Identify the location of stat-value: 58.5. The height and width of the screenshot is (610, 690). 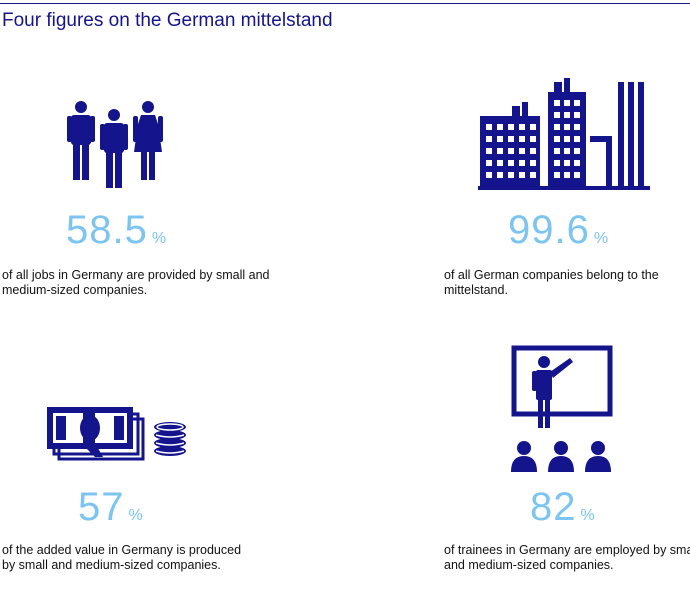
(107, 230).